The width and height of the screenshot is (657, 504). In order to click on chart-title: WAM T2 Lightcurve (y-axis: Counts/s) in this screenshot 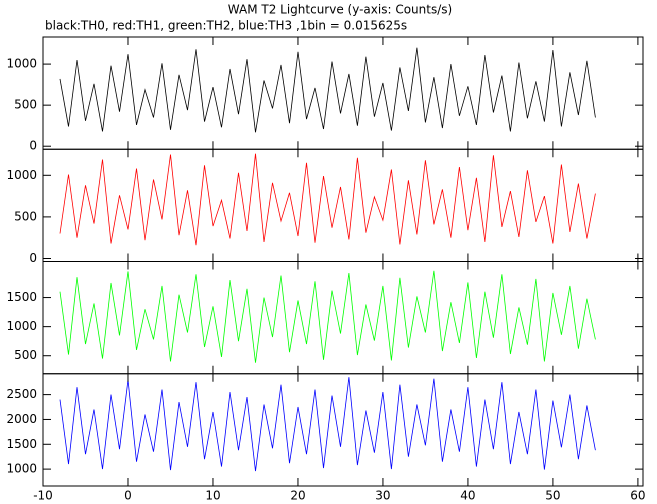, I will do `click(340, 10)`.